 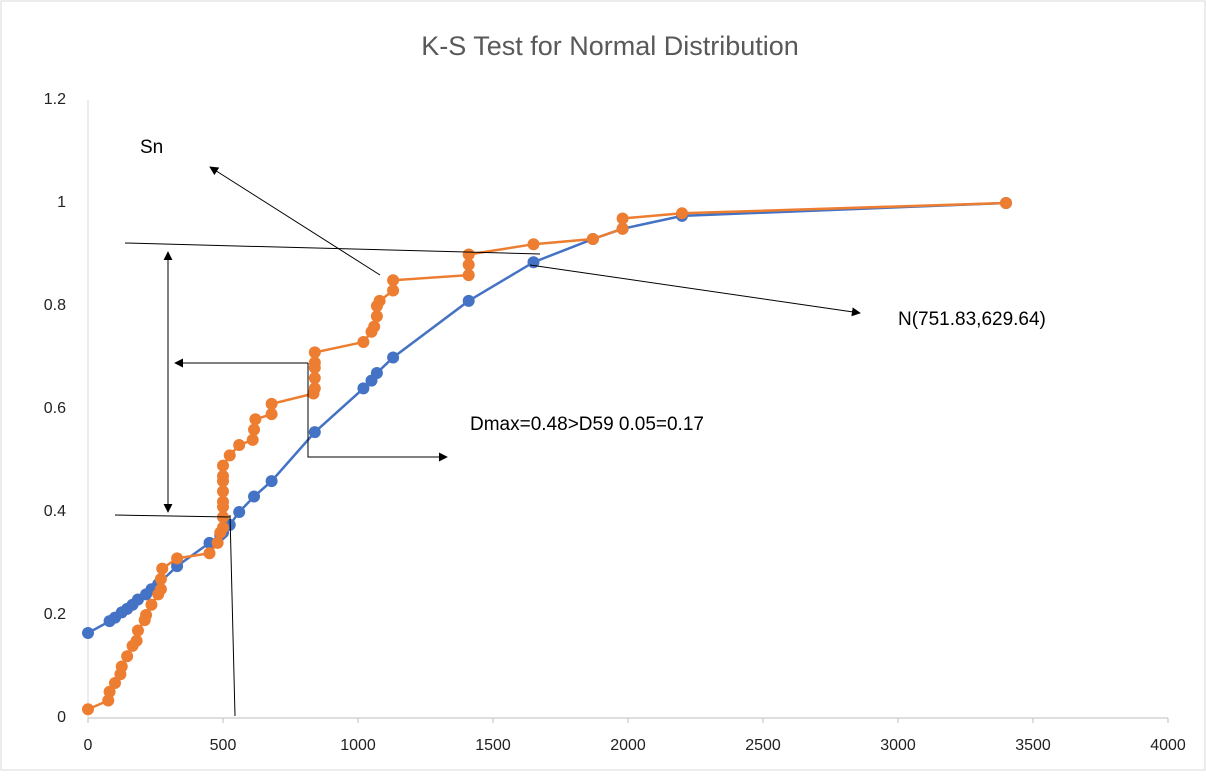 What do you see at coordinates (972, 319) in the screenshot?
I see `annotation: N(751.83,629.64)` at bounding box center [972, 319].